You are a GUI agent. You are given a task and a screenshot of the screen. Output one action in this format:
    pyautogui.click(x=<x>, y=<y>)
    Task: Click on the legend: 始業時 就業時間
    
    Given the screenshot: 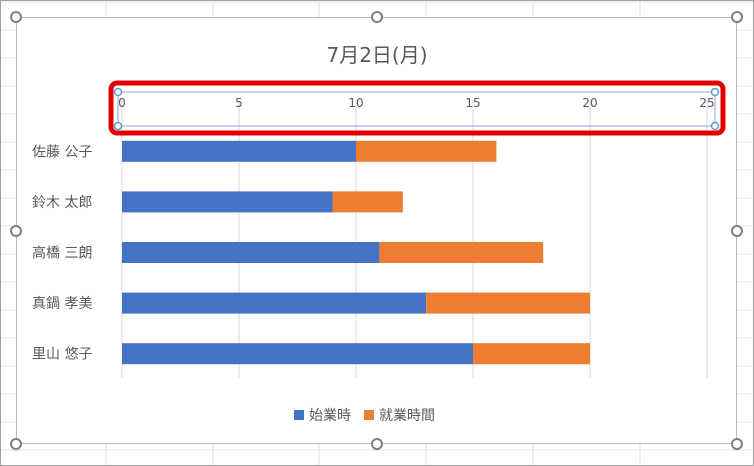 What is the action you would take?
    pyautogui.click(x=364, y=416)
    